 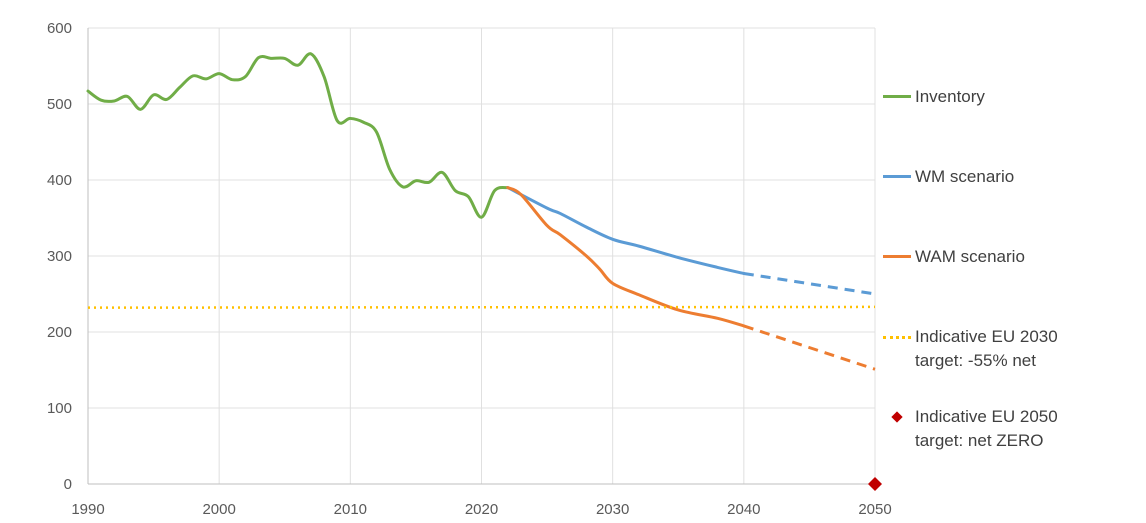 I want to click on y-tick-label: 400, so click(x=59, y=180).